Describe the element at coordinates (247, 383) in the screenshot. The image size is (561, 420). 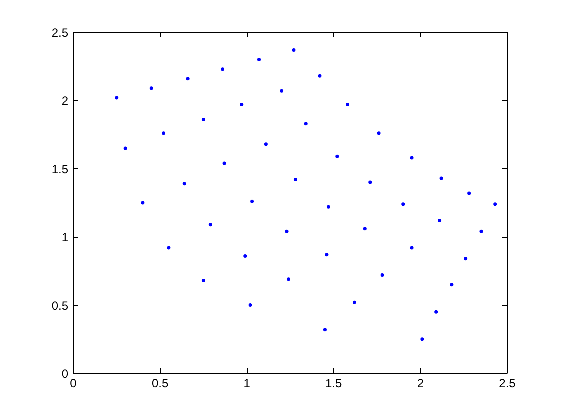
I see `x-tick-label: 1` at that location.